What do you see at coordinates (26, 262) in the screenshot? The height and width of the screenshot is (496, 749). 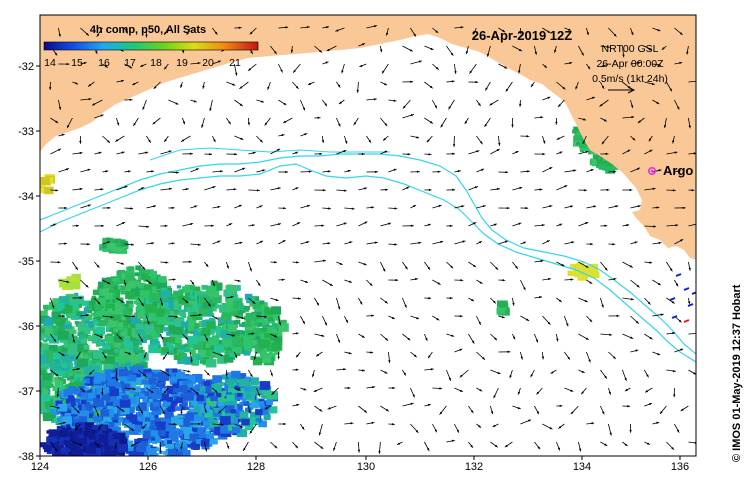 I see `y-tick-label: -35` at bounding box center [26, 262].